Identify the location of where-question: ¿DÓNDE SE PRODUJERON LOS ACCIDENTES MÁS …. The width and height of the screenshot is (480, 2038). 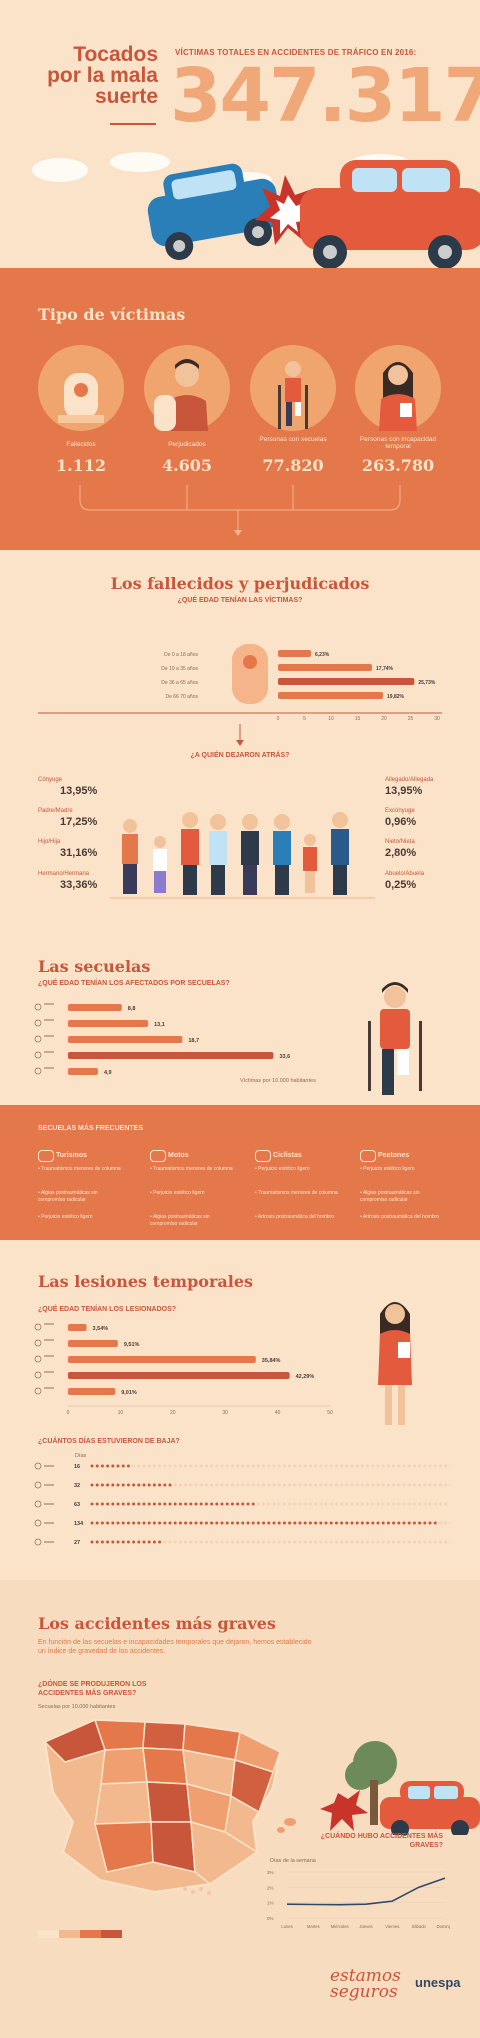
(92, 1689).